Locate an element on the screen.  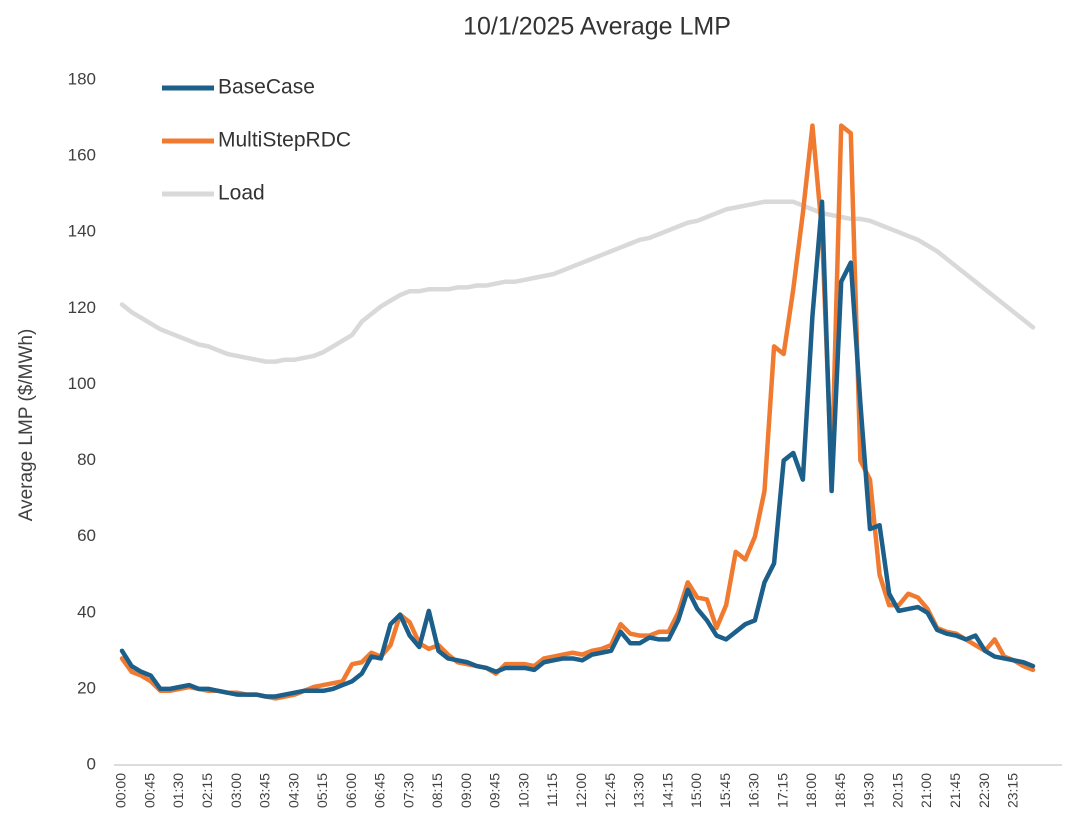
x-tick-label: 12:00 is located at coordinates (581, 790).